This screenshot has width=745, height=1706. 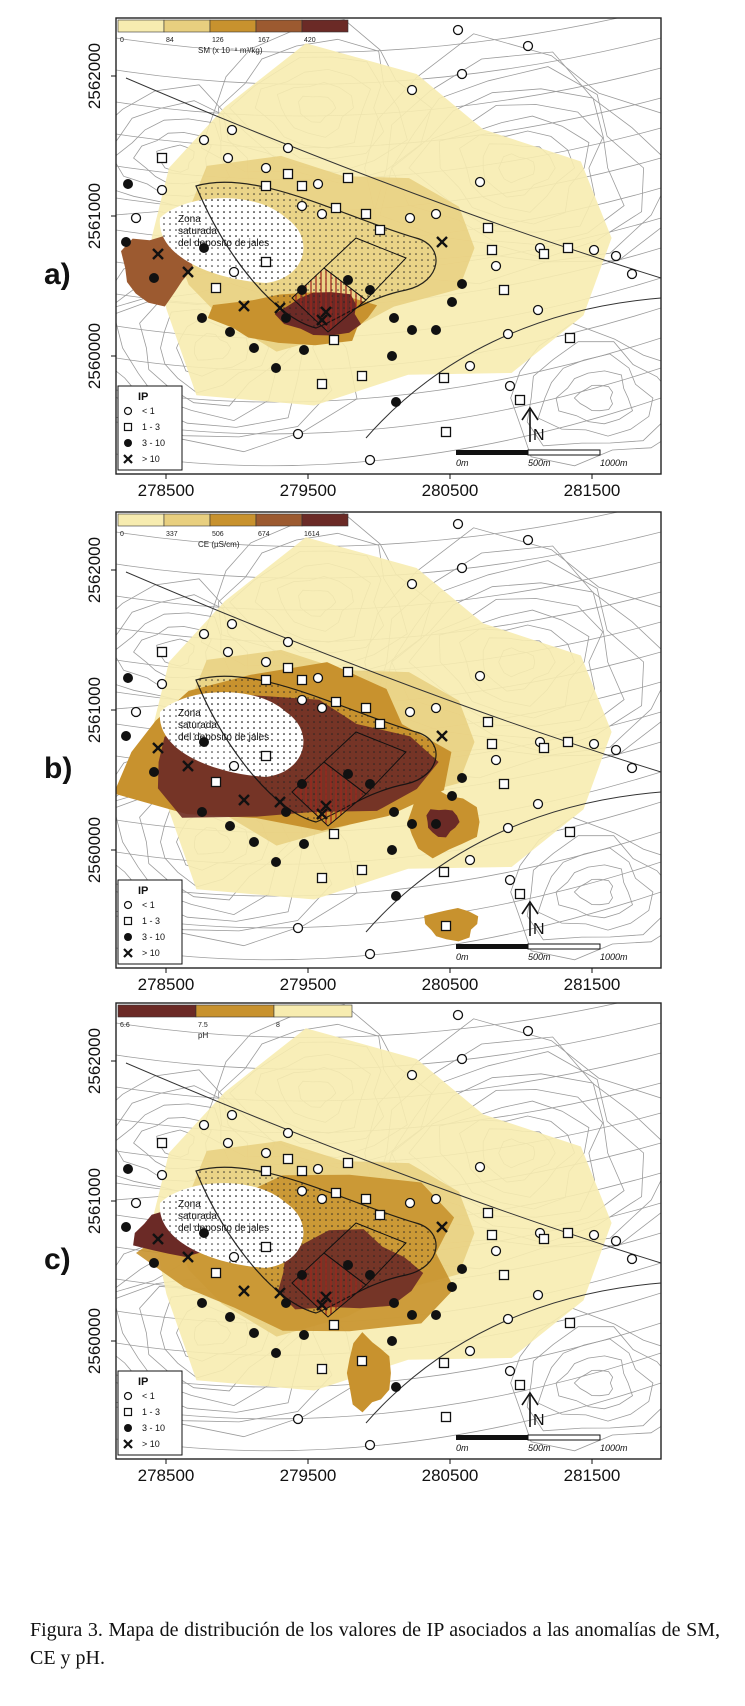 I want to click on y-tick-label: 2561000, so click(x=94, y=1201).